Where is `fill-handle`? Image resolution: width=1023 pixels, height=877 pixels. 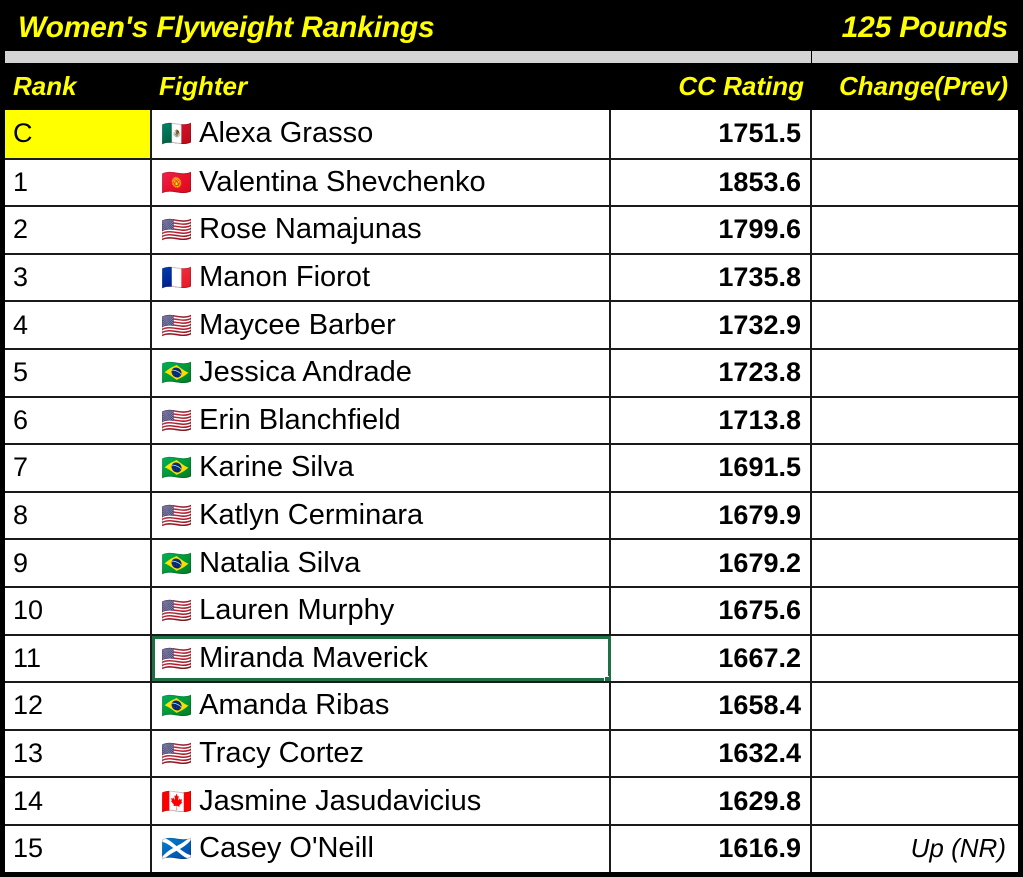
fill-handle is located at coordinates (606, 679).